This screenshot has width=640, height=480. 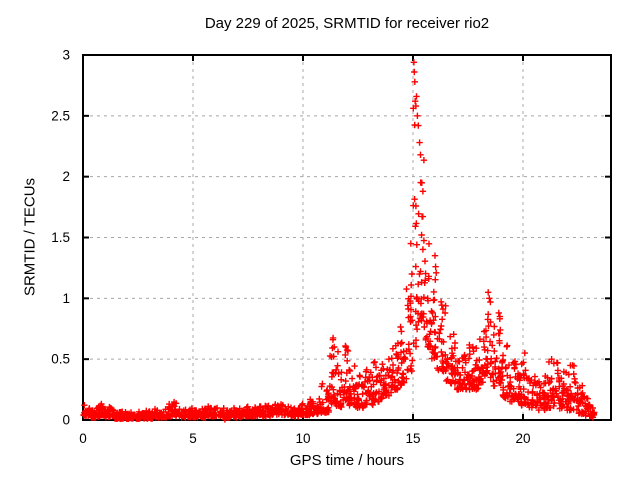 What do you see at coordinates (83, 438) in the screenshot?
I see `x-tick-label: 0` at bounding box center [83, 438].